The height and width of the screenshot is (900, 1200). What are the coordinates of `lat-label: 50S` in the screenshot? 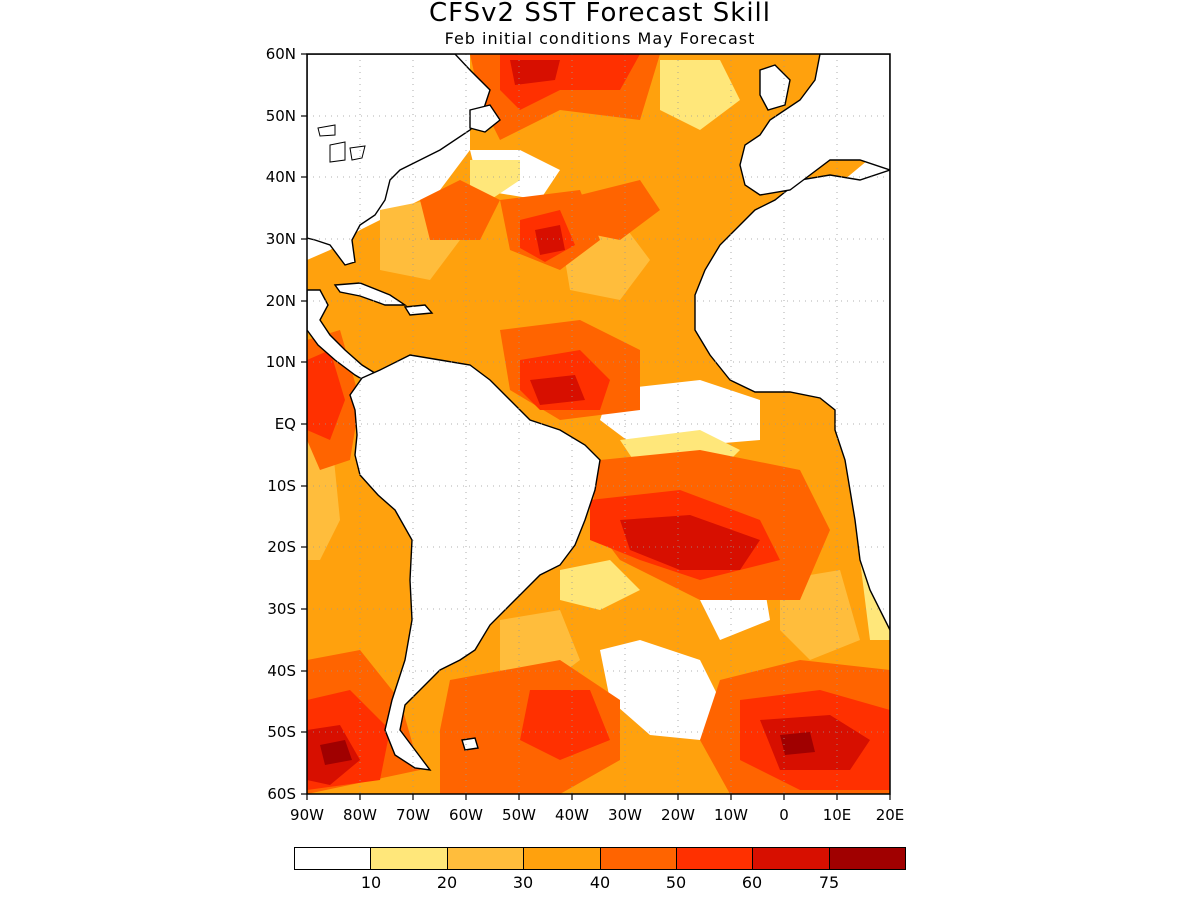 It's located at (269, 732).